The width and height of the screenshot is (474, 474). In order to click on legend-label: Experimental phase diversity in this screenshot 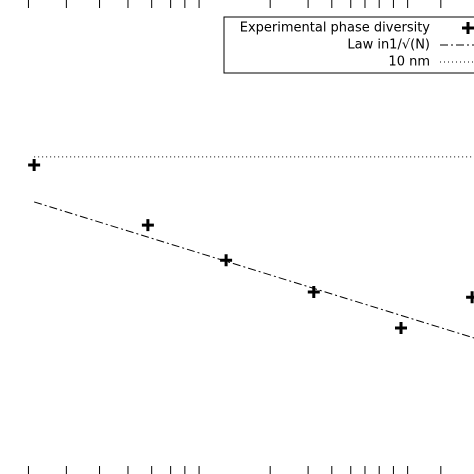, I will do `click(335, 28)`.